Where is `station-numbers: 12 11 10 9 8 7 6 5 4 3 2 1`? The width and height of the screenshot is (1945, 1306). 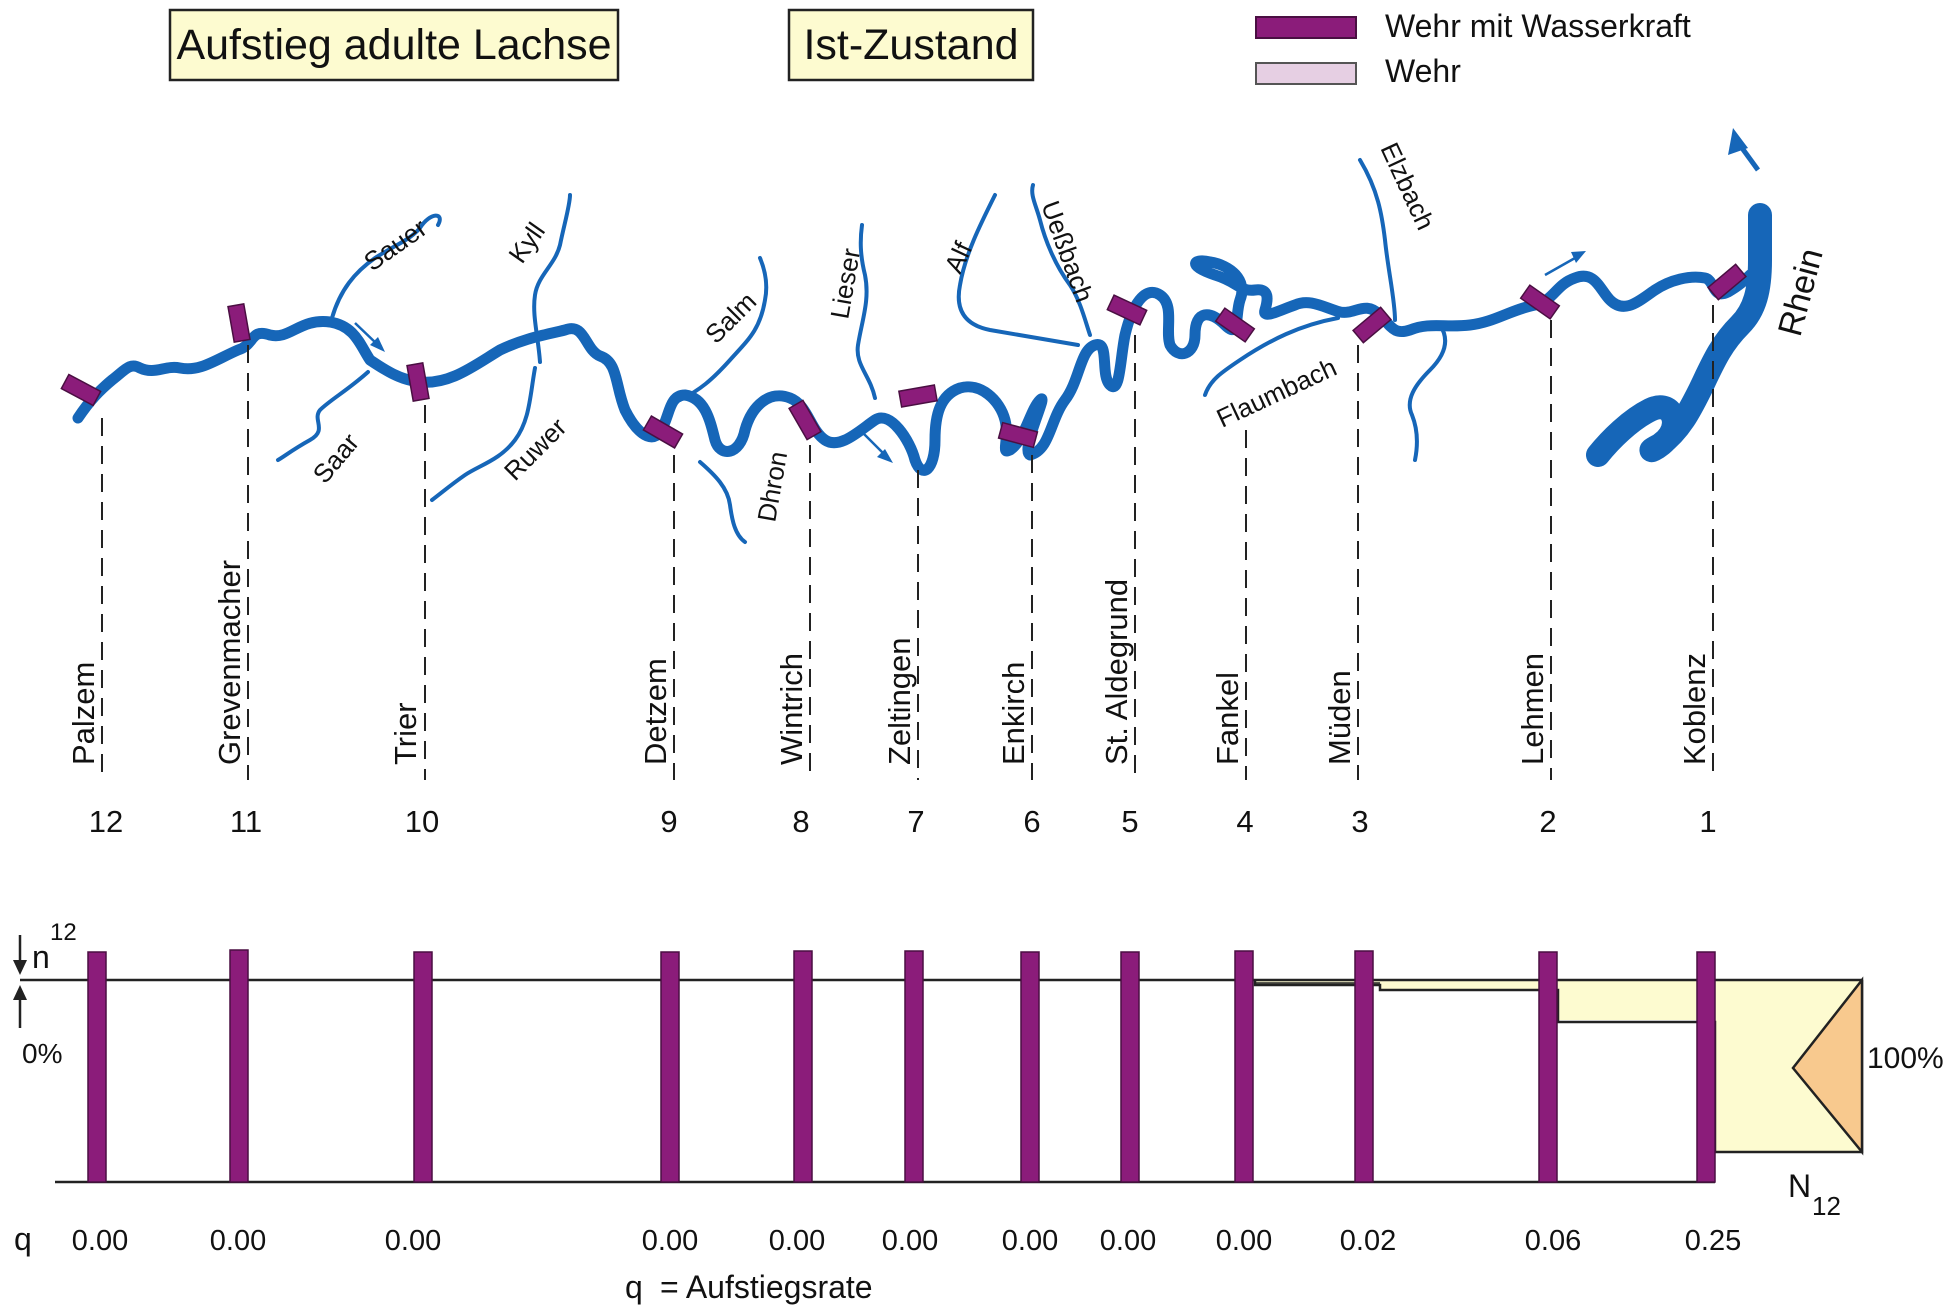 station-numbers: 12 11 10 9 8 7 6 5 4 3 2 1 is located at coordinates (903, 821).